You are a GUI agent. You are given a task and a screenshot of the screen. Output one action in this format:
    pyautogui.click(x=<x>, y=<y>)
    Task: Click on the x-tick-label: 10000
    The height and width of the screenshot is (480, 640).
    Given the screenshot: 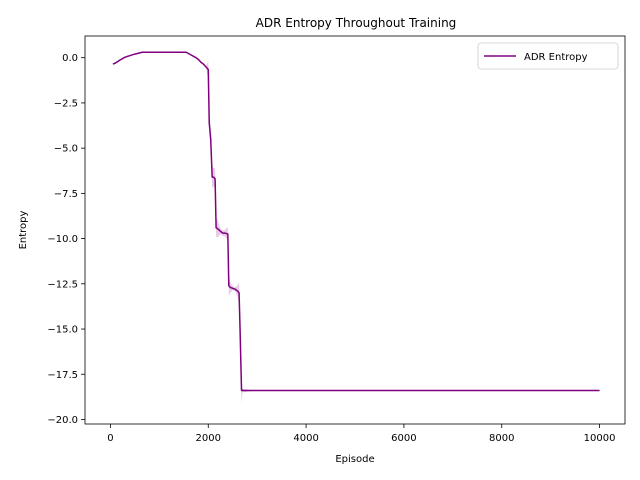 What is the action you would take?
    pyautogui.click(x=600, y=438)
    